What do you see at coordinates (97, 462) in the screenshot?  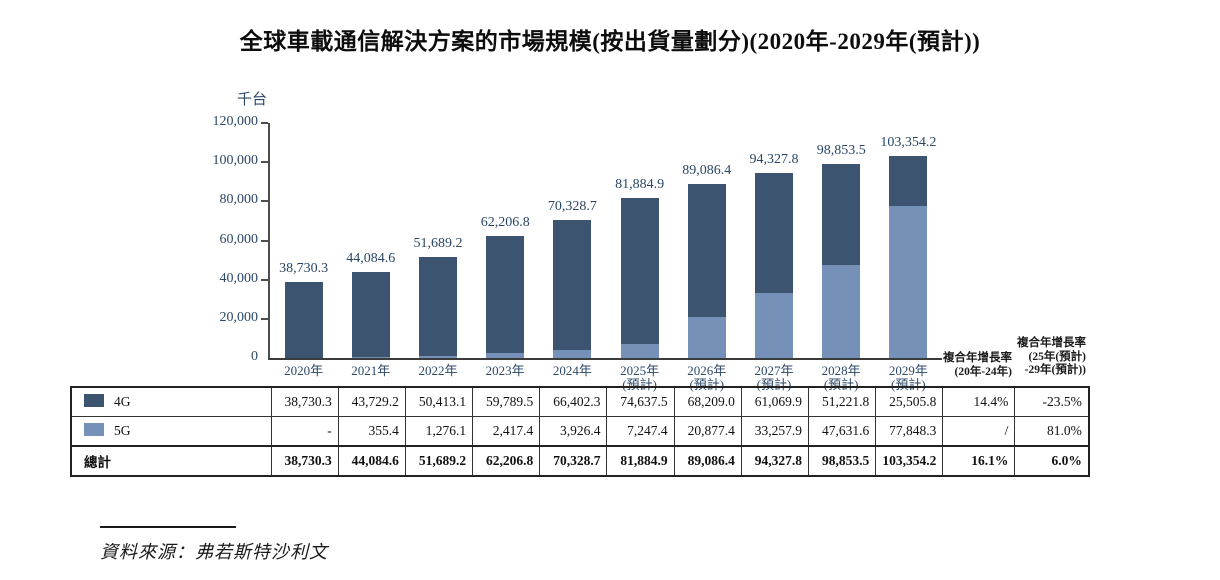 I see `legend-label: 總計` at bounding box center [97, 462].